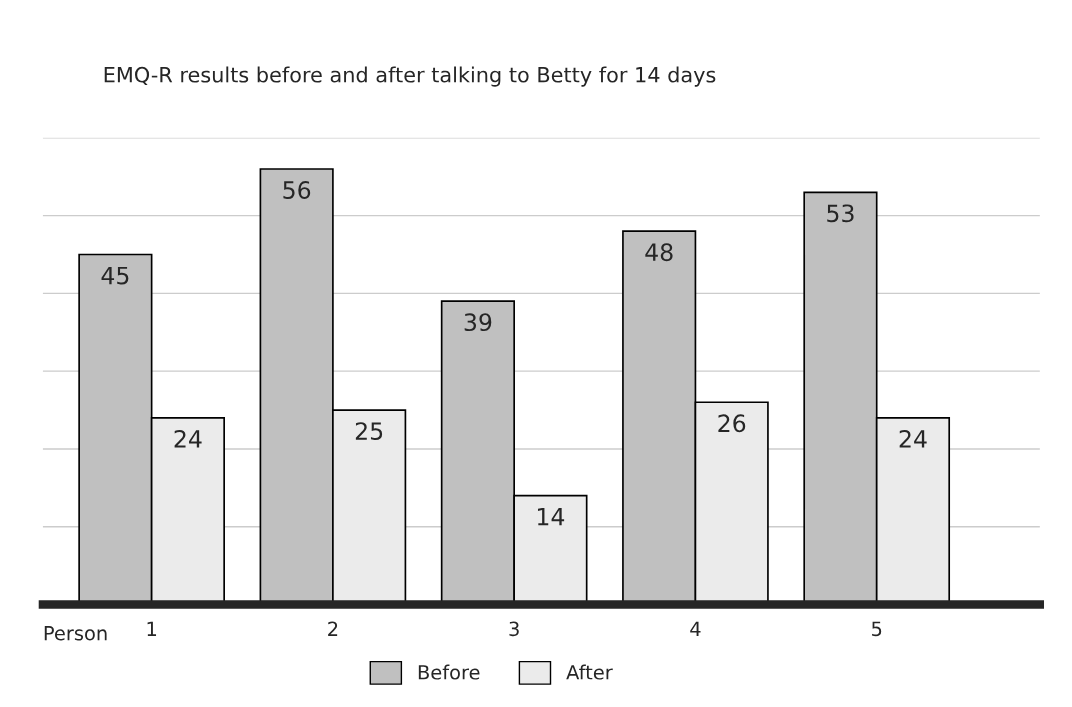 This screenshot has width=1072, height=707. I want to click on data-label: 53, so click(840, 213).